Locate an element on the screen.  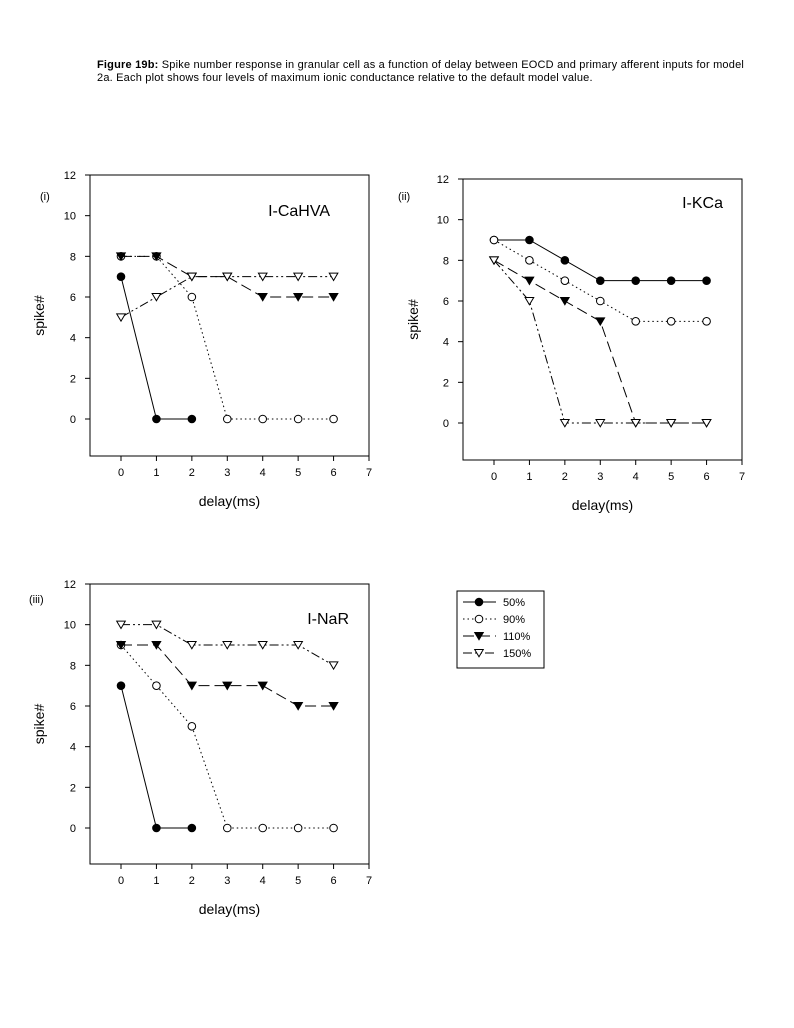
legend-item: 110% is located at coordinates (497, 637).